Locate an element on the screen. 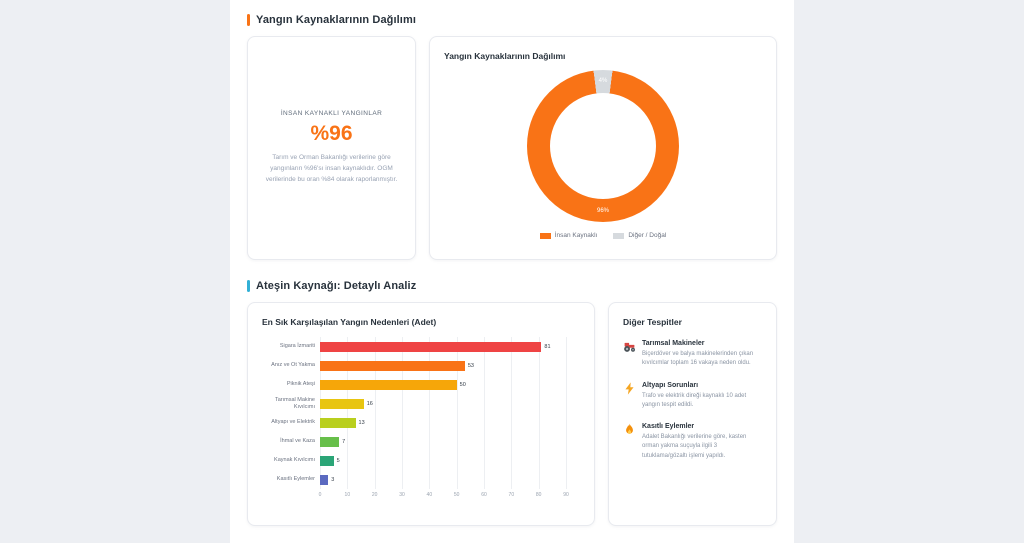  section1-header: Yangın Kaynaklarının Dağılımı is located at coordinates (512, 20).